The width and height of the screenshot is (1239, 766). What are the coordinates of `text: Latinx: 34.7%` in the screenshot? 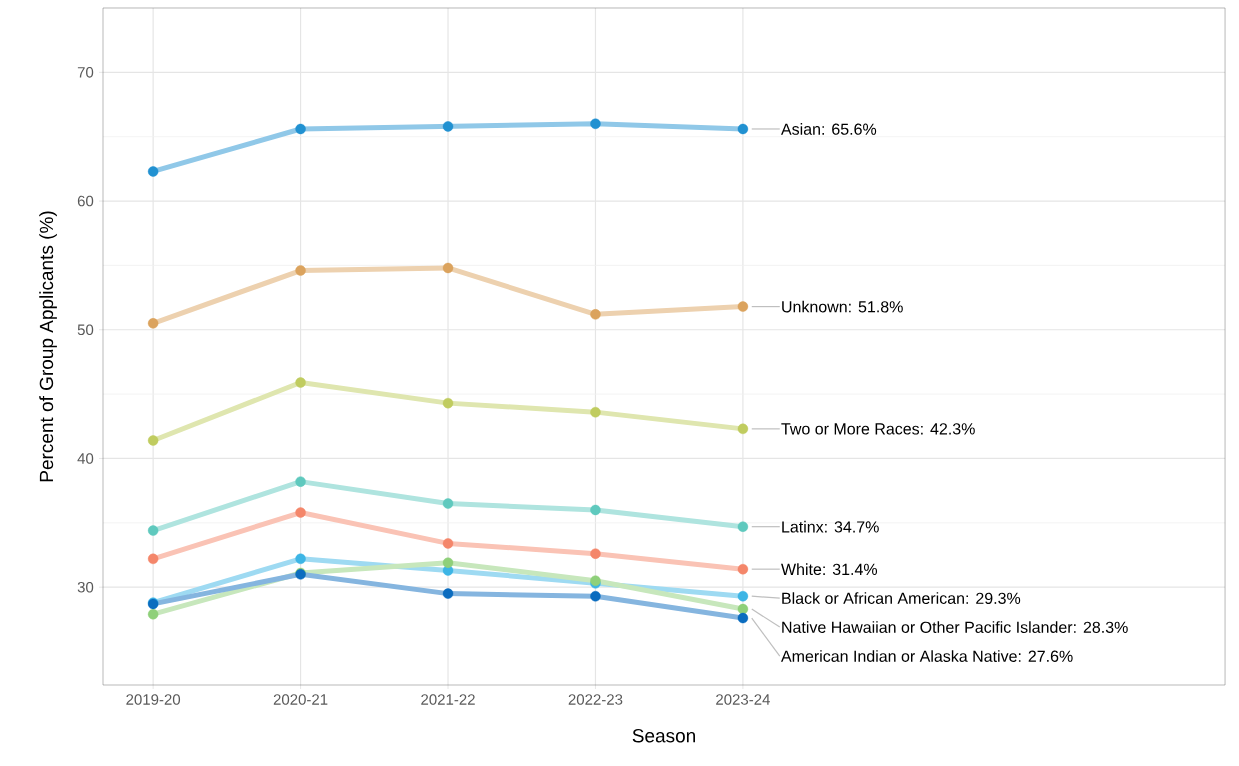 It's located at (830, 526).